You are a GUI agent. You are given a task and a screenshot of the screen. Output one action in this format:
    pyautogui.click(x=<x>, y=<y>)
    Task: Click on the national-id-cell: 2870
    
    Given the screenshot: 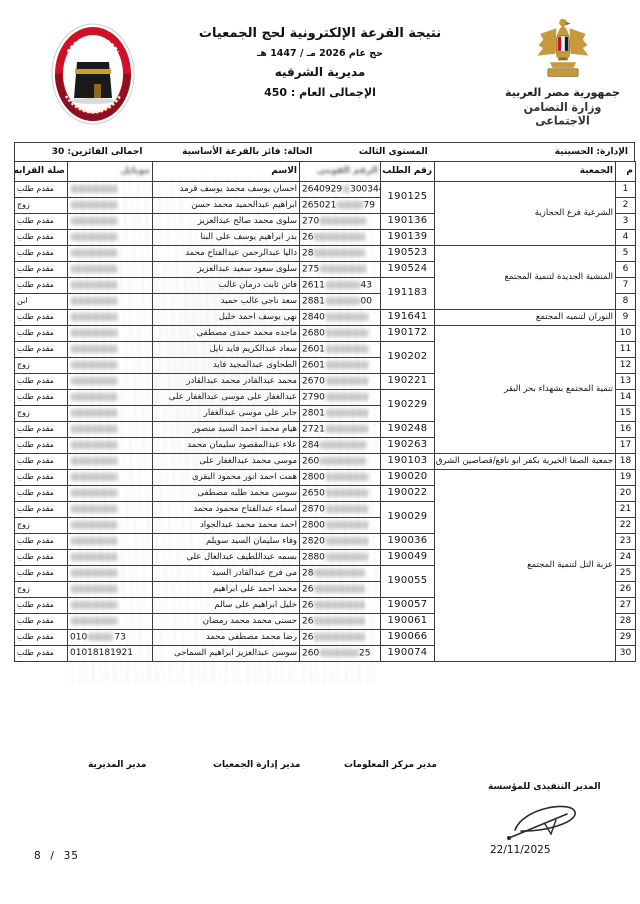 What is the action you would take?
    pyautogui.click(x=340, y=509)
    